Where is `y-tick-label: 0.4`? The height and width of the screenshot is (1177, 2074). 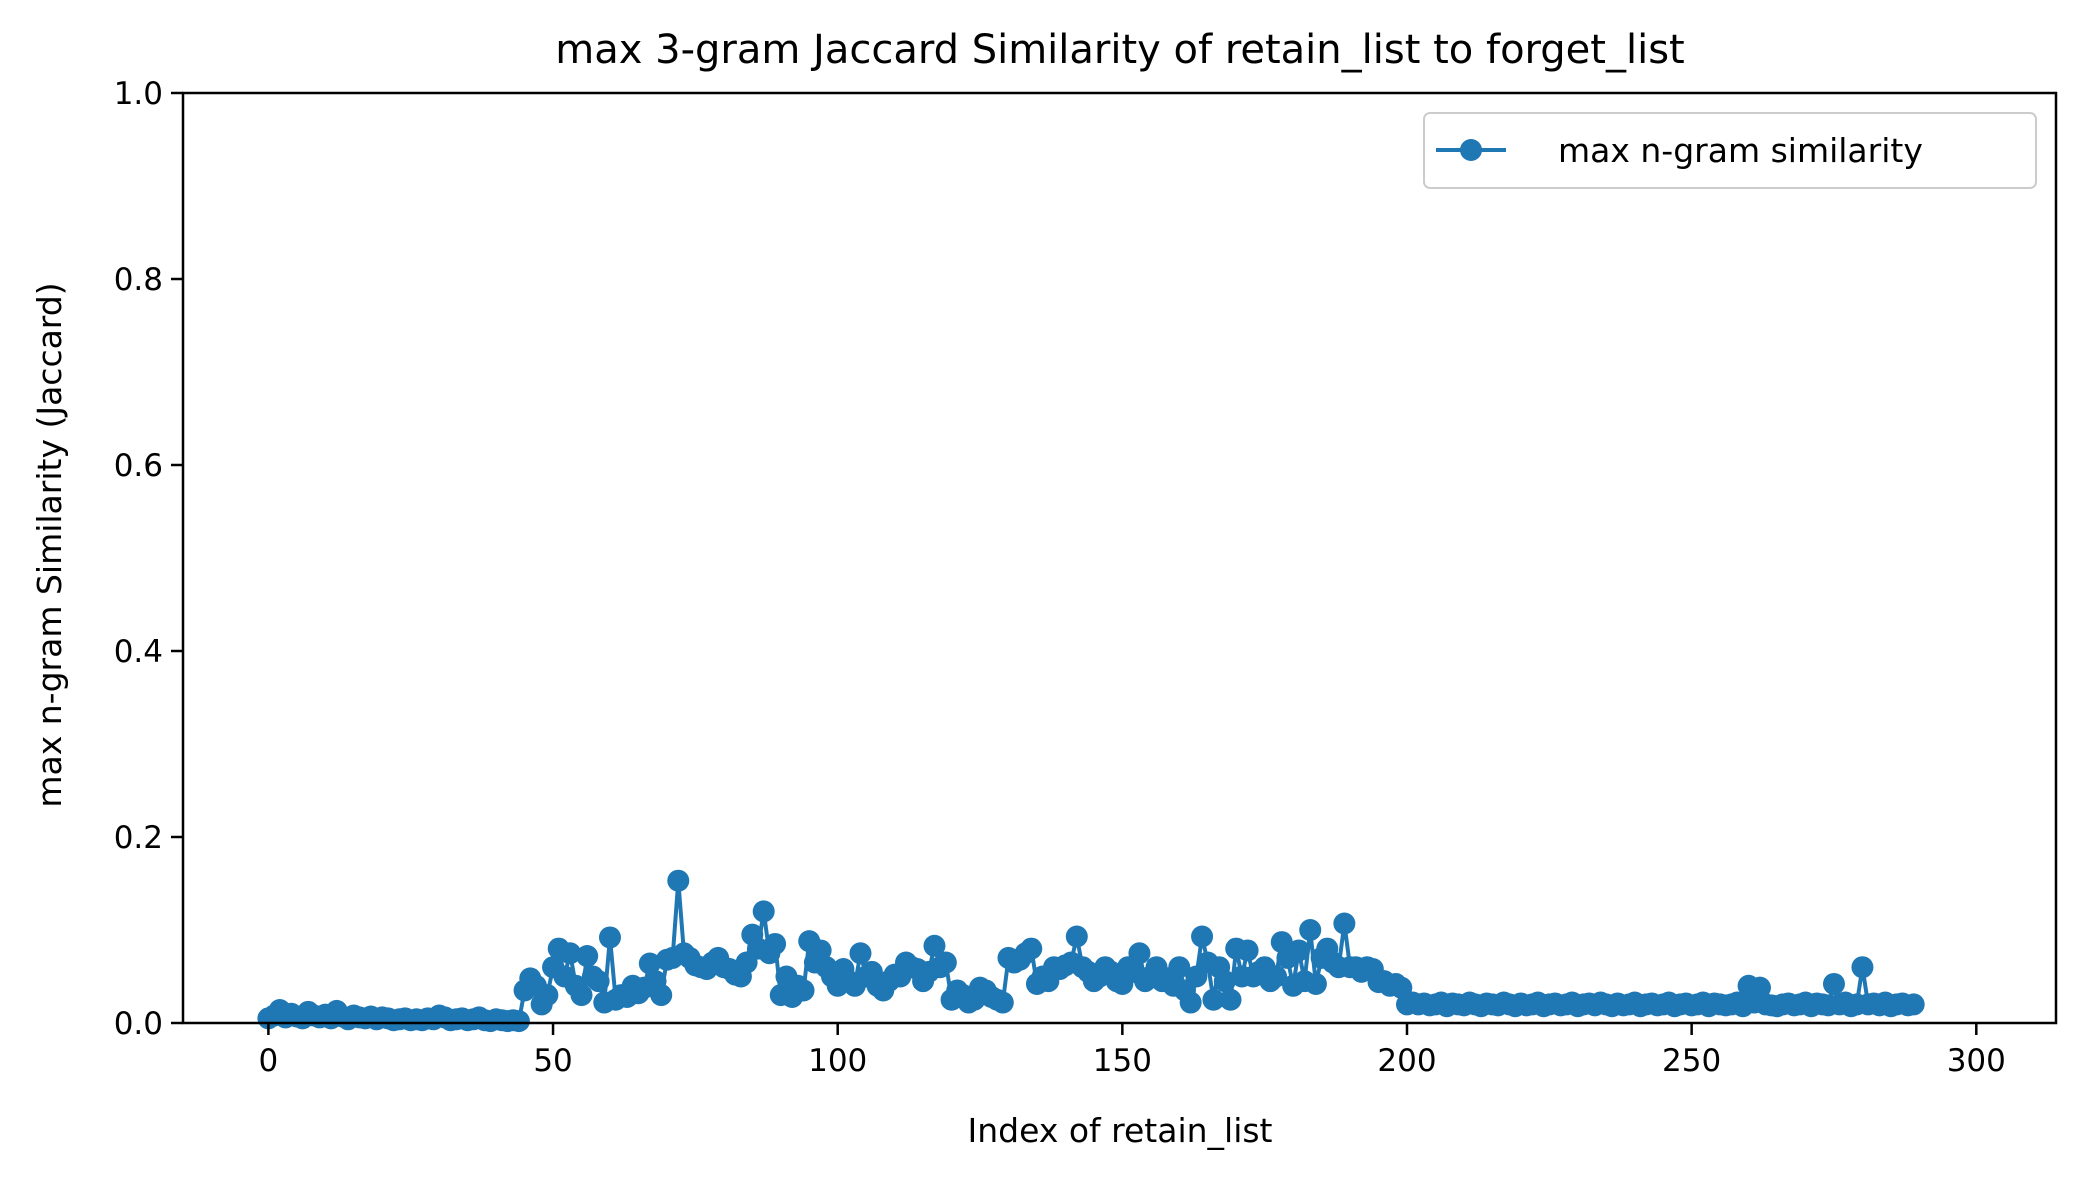 y-tick-label: 0.4 is located at coordinates (138, 652).